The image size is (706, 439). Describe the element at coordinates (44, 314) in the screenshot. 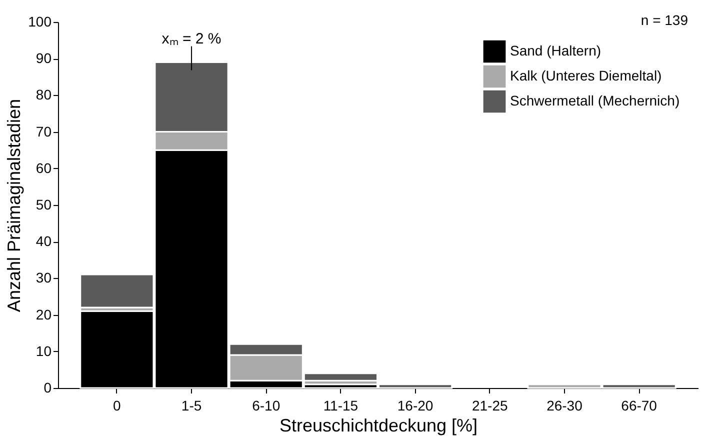

I see `y-tick-label: 20` at that location.